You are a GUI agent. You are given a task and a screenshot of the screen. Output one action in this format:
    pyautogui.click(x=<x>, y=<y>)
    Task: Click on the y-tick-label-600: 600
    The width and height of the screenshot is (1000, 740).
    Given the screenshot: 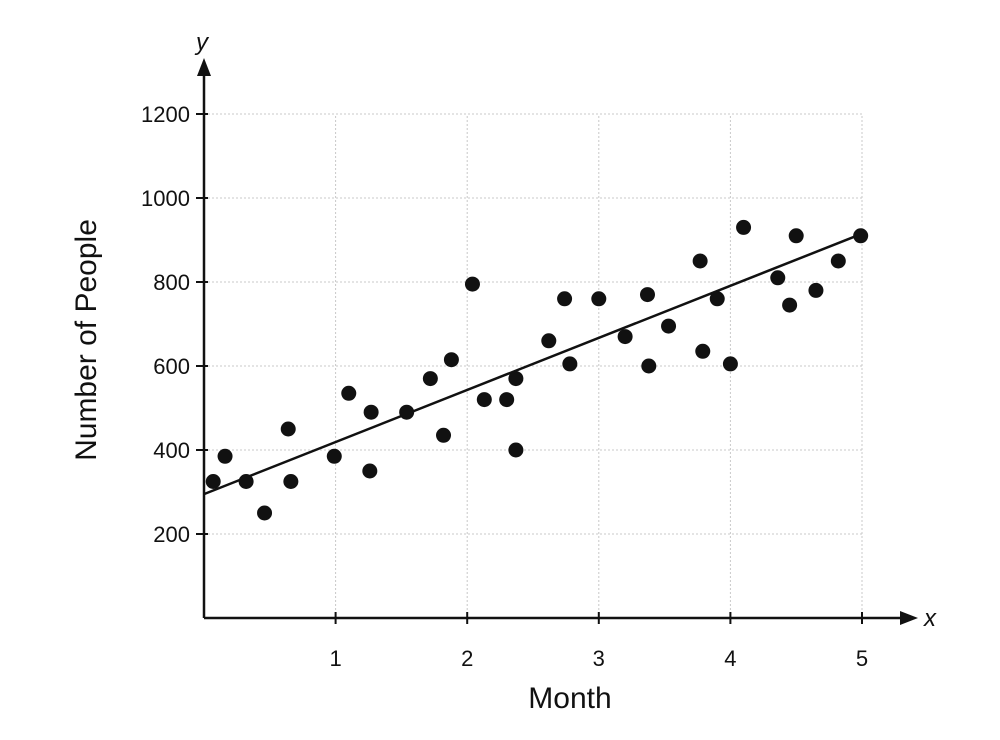 What is the action you would take?
    pyautogui.click(x=171, y=366)
    